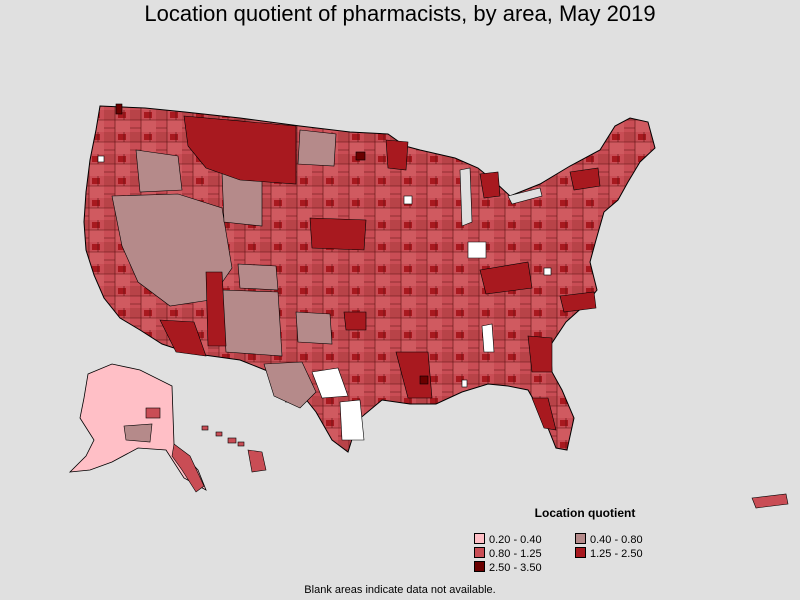 This screenshot has height=600, width=800. I want to click on region-washington-highest, so click(119, 109).